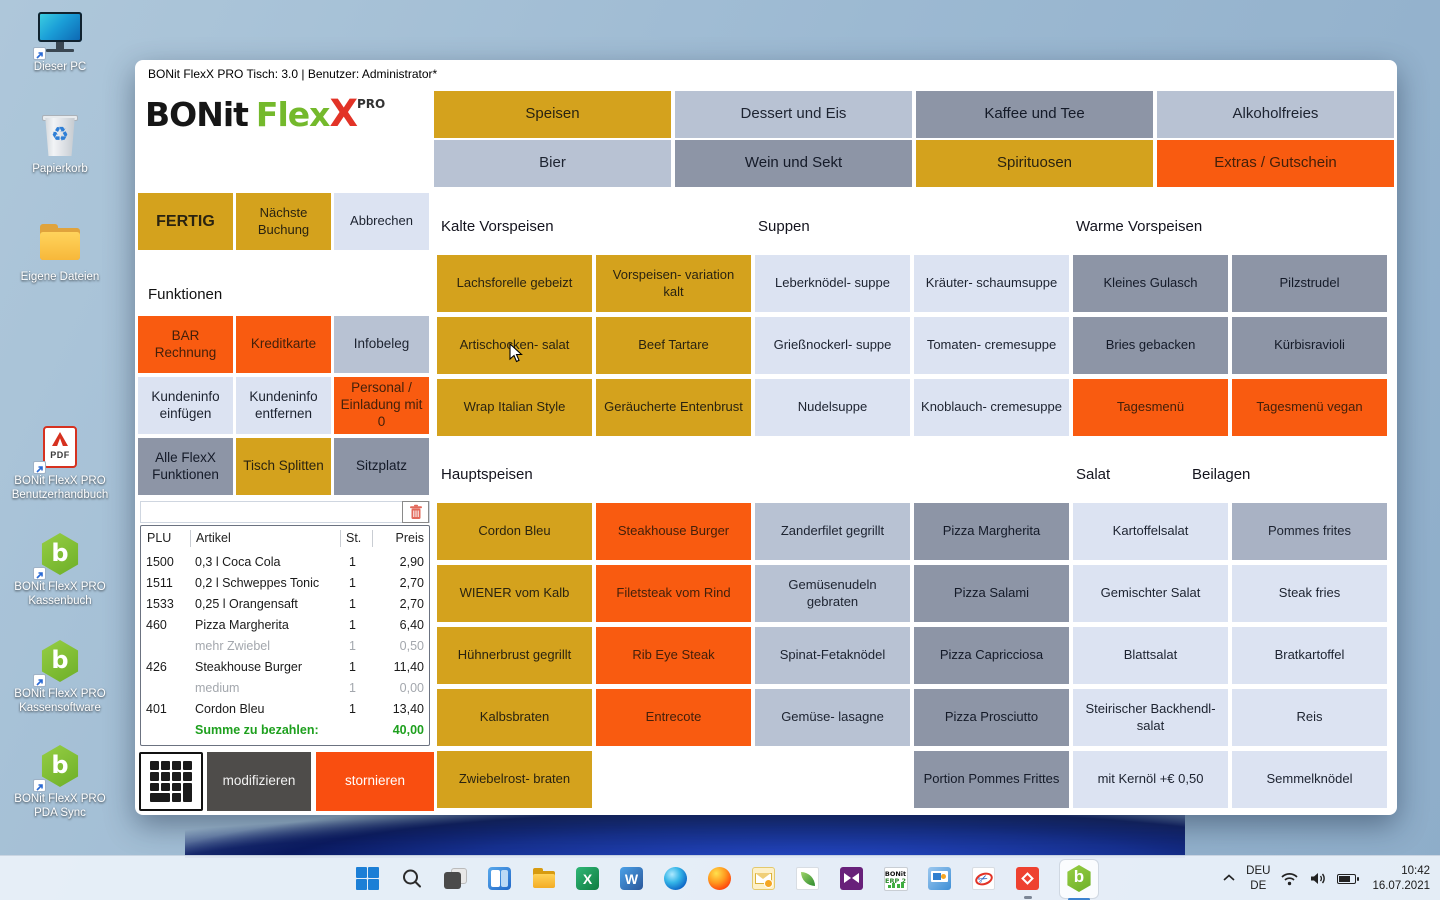  Describe the element at coordinates (381, 466) in the screenshot. I see `sitzplatz-button: Sitzplatz` at that location.